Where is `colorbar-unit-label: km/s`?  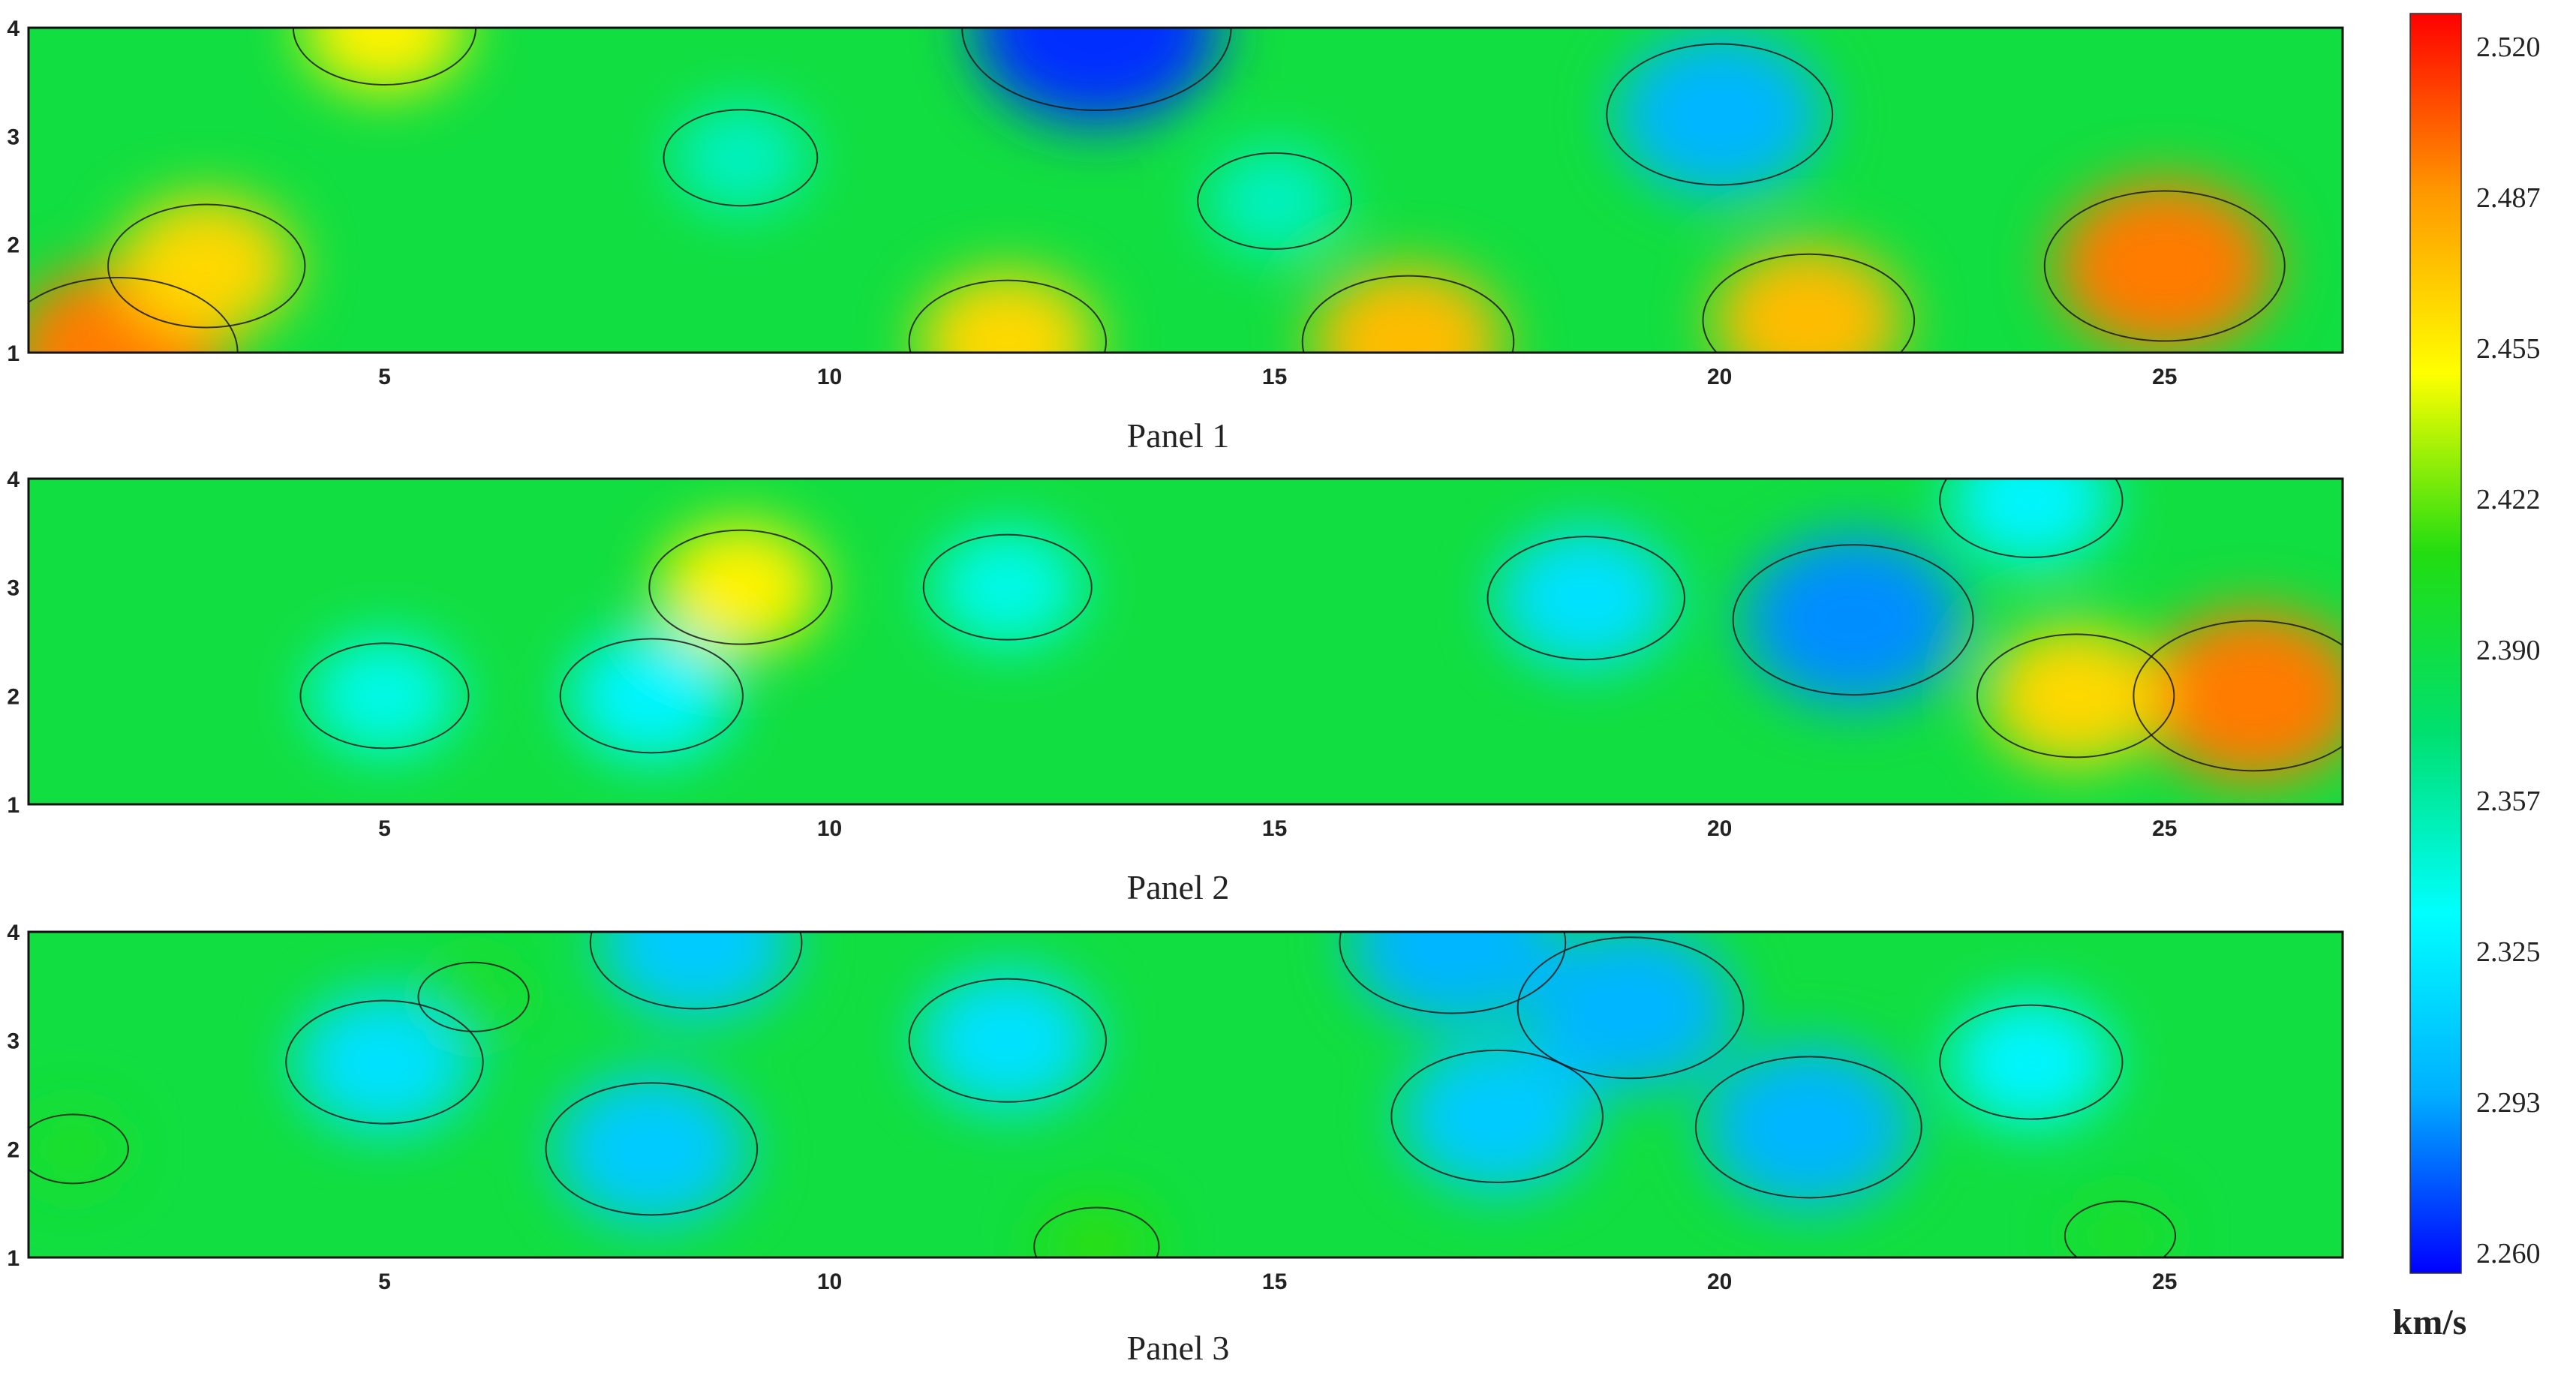 colorbar-unit-label: km/s is located at coordinates (2430, 1322).